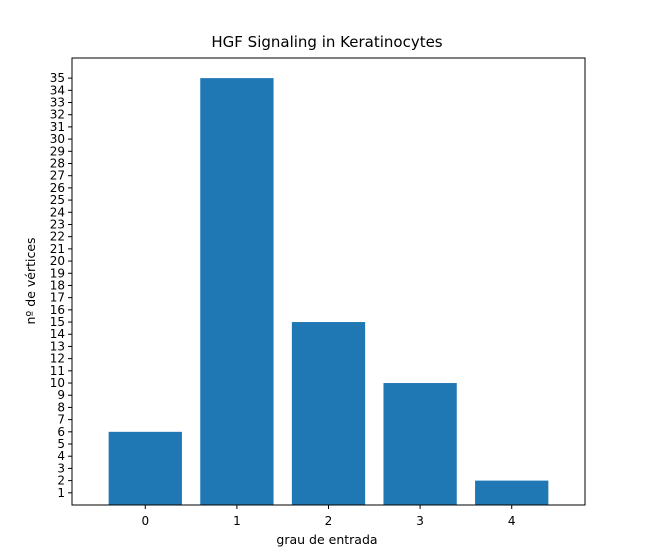 Image resolution: width=649 pixels, height=549 pixels. What do you see at coordinates (61, 395) in the screenshot?
I see `y-tick-label: 9` at bounding box center [61, 395].